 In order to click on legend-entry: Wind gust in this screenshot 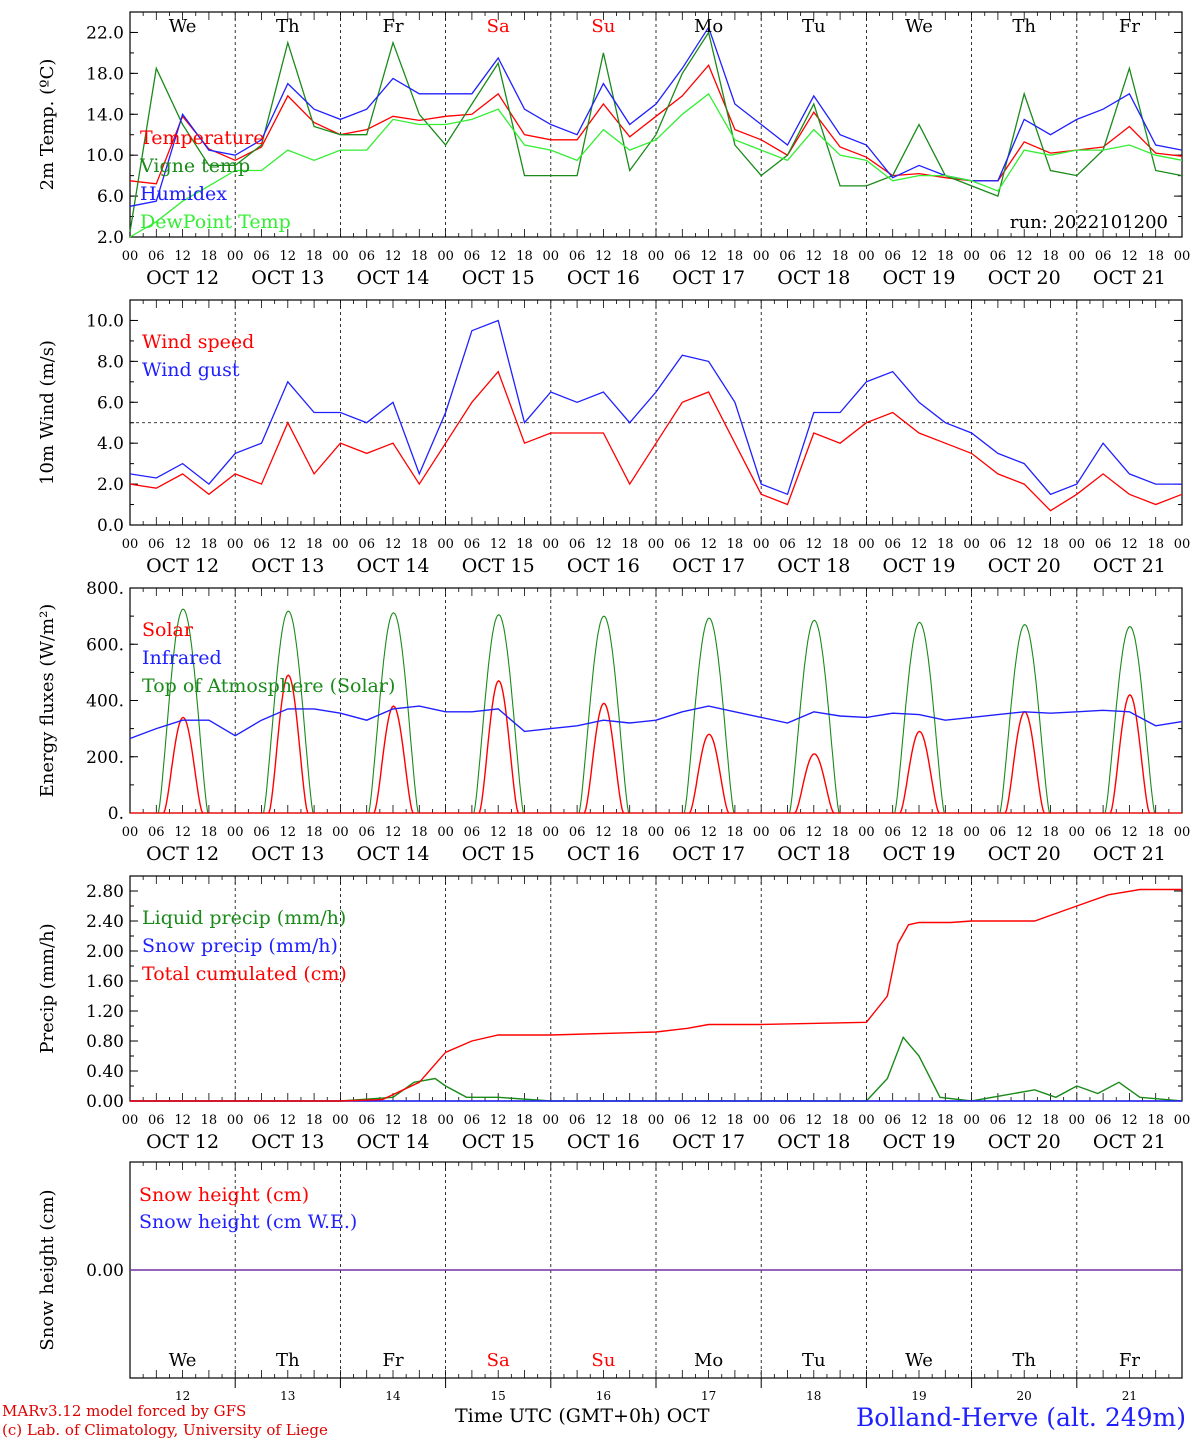, I will do `click(191, 370)`.